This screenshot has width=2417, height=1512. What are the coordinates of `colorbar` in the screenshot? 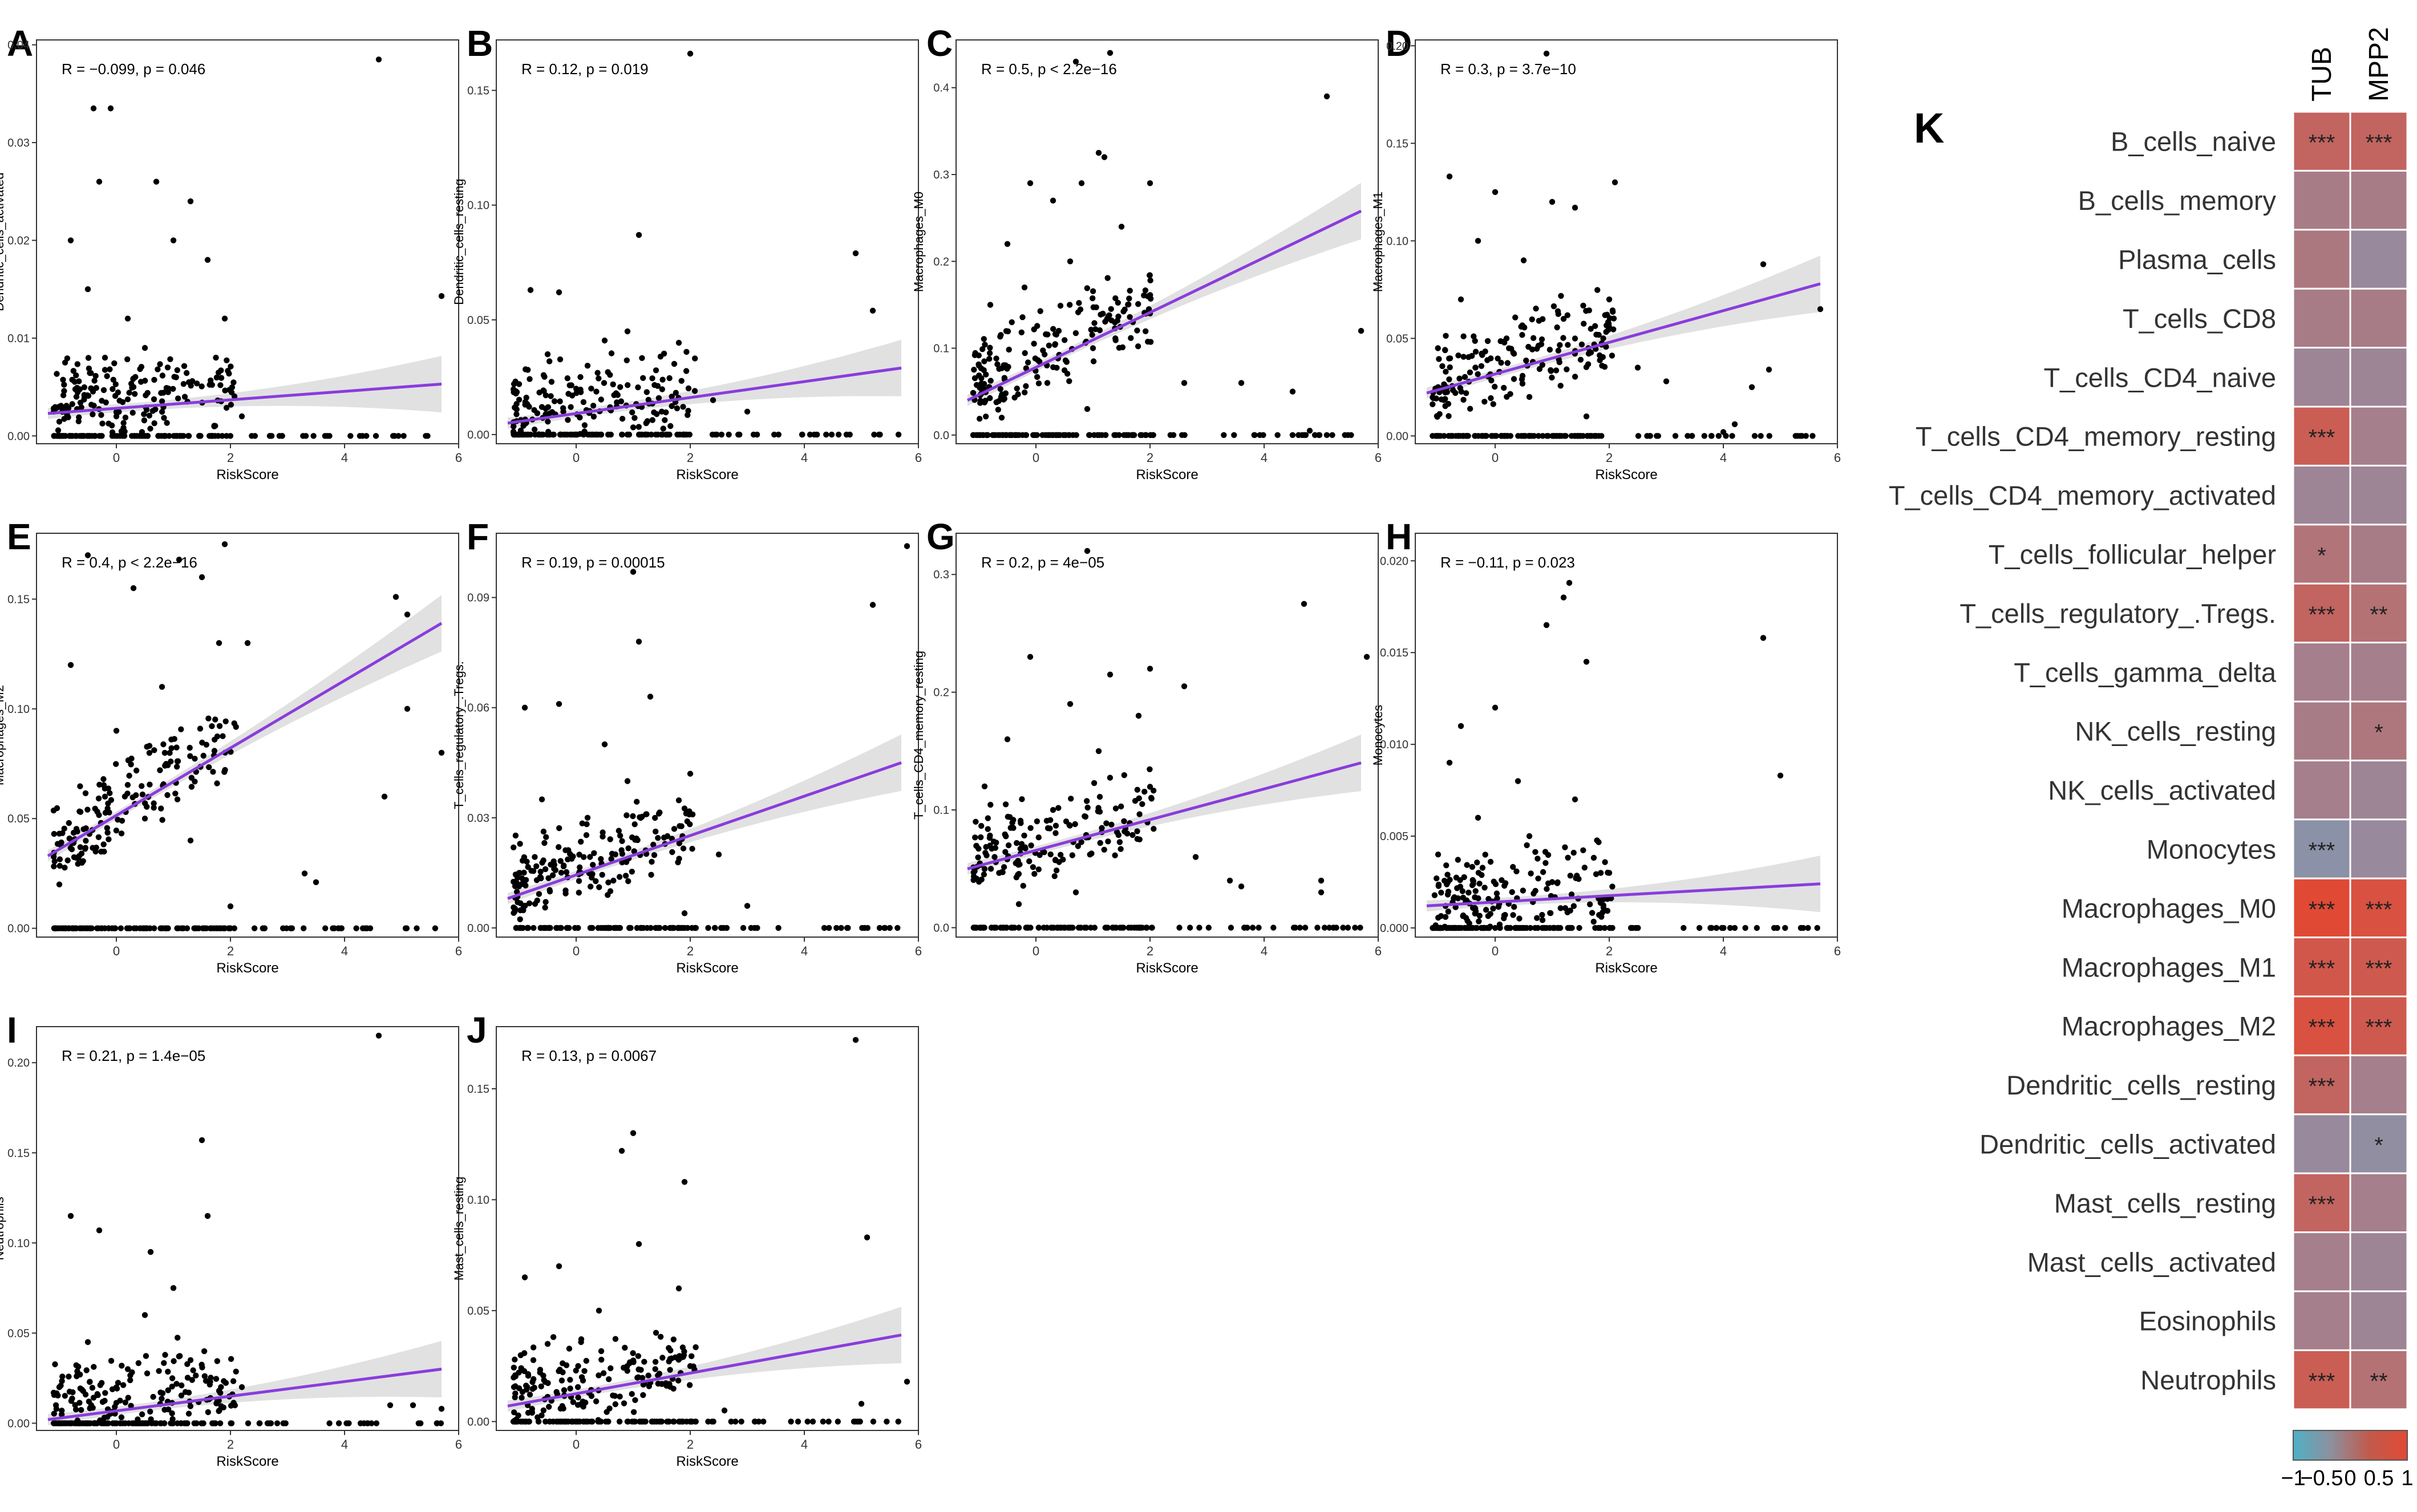 It's located at (2350, 1445).